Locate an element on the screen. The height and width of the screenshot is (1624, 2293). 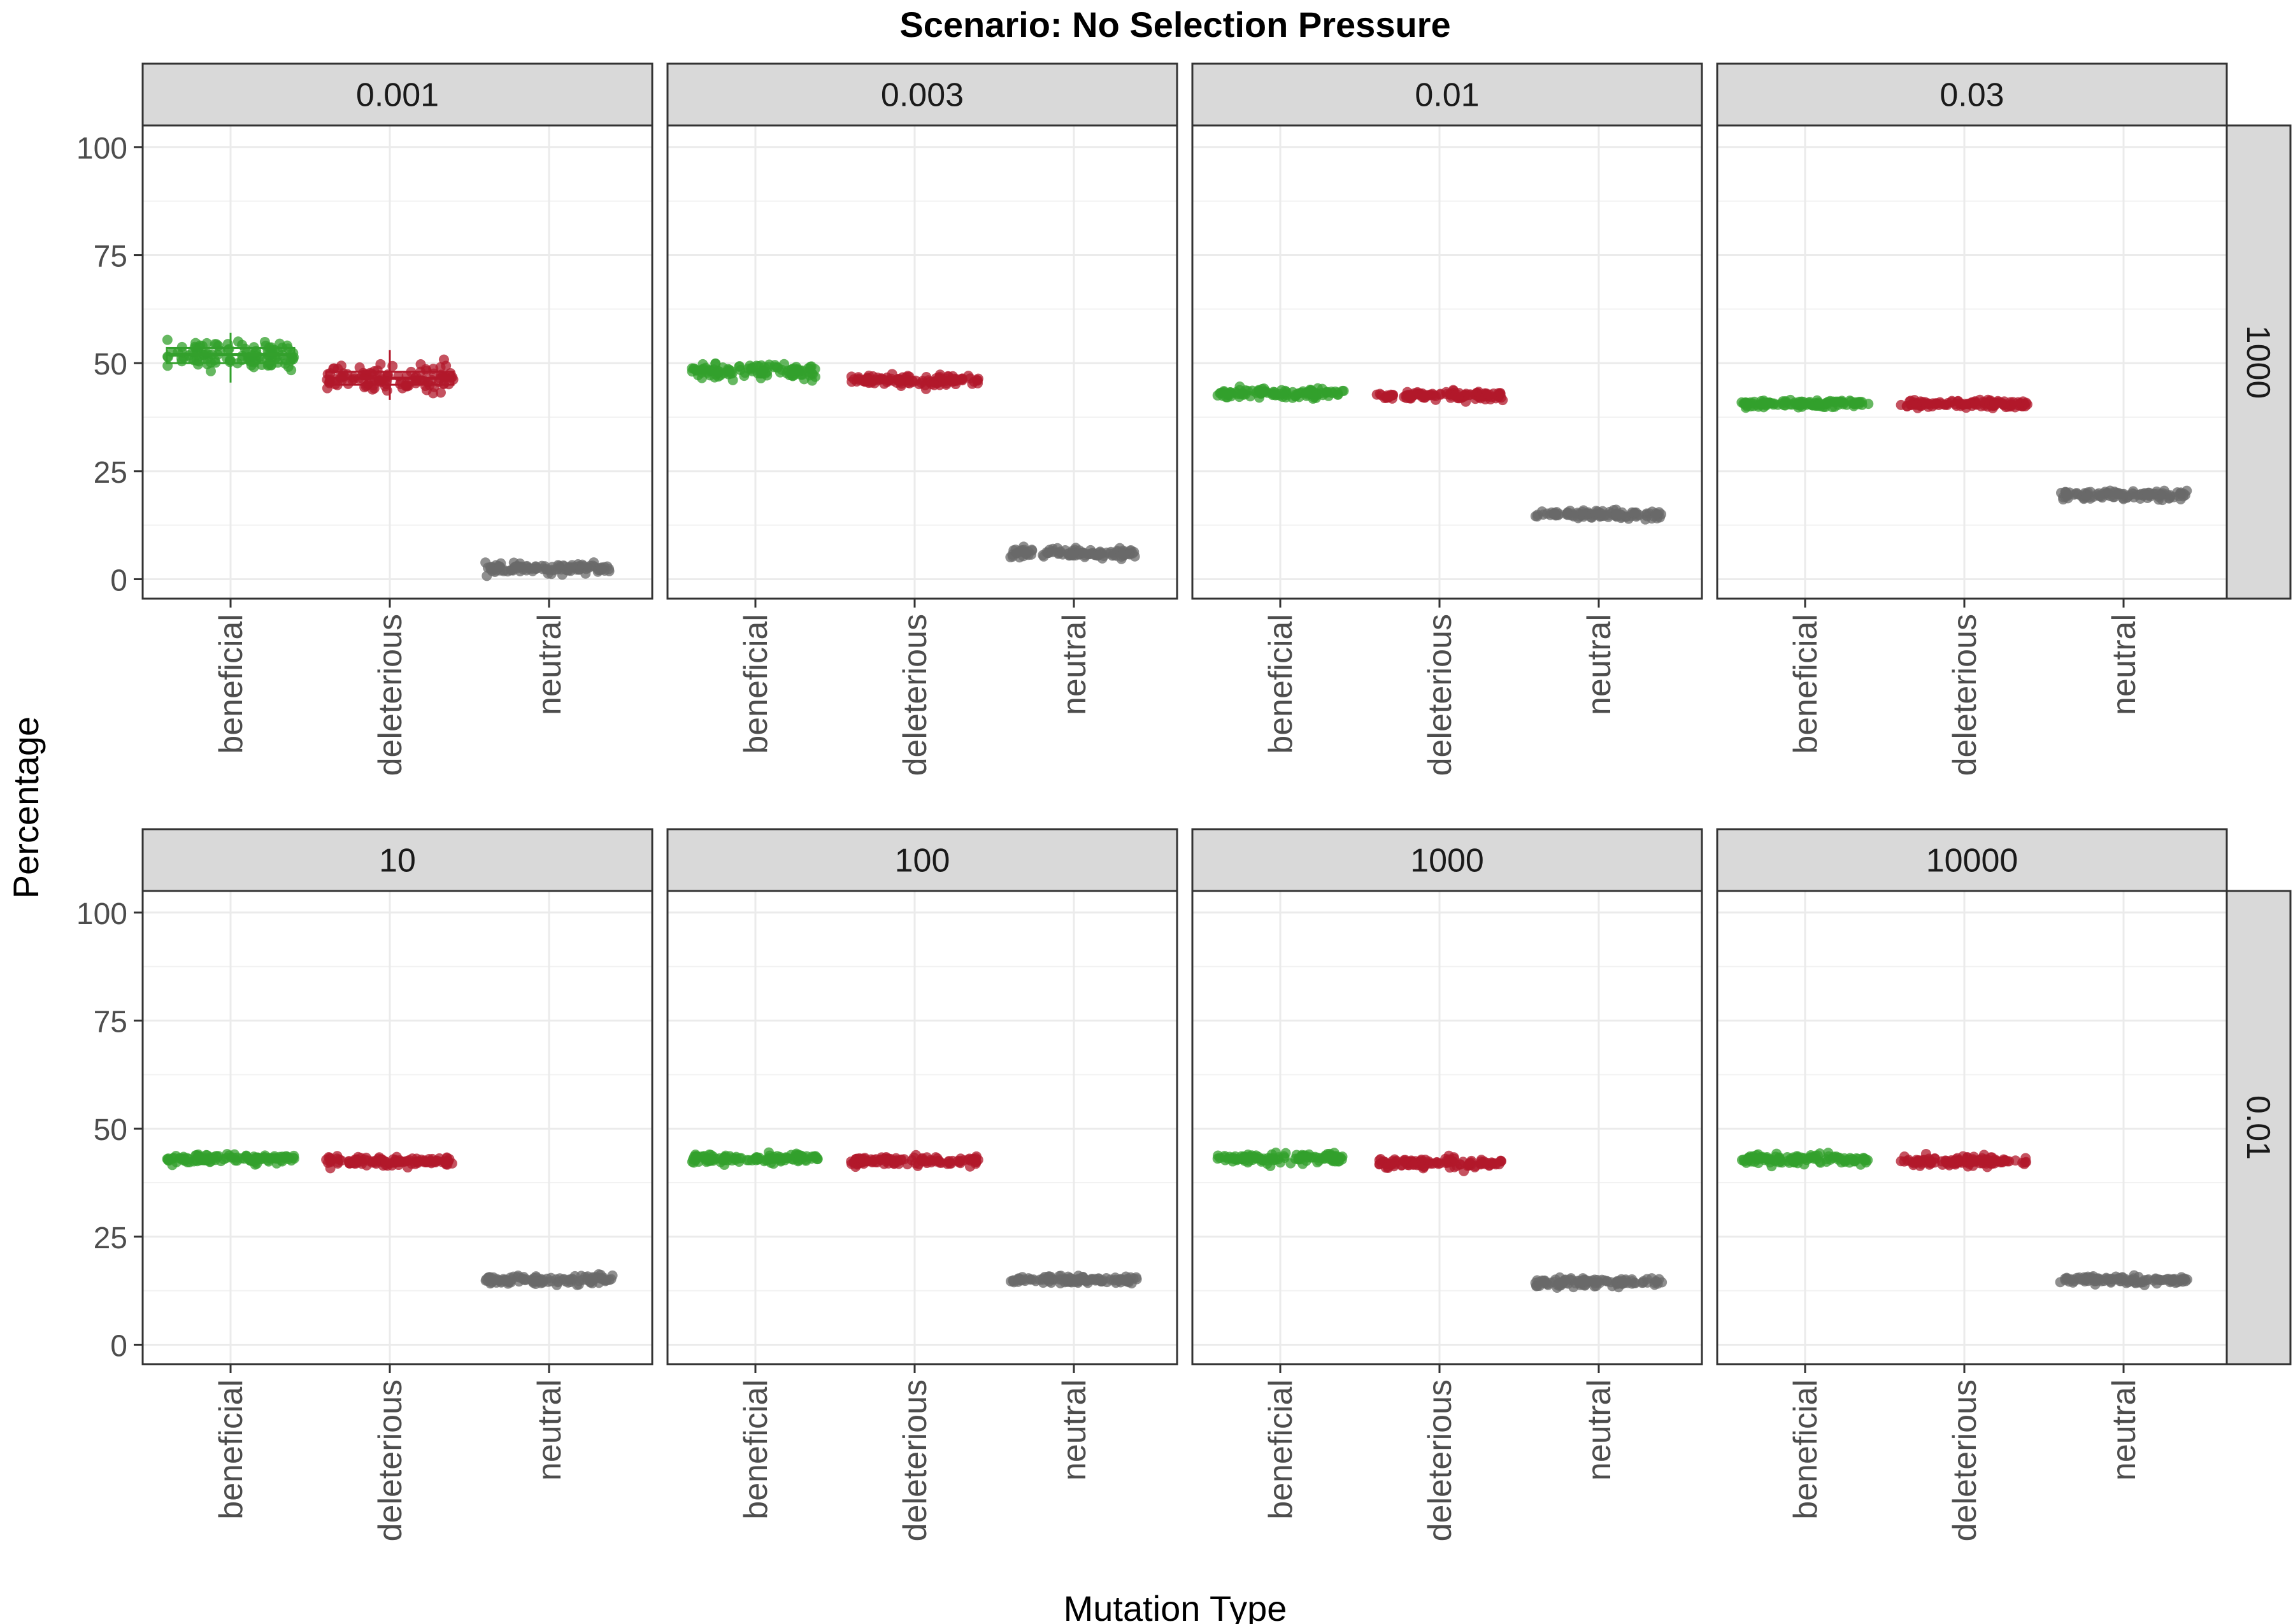
panel-strip-label: 10 is located at coordinates (397, 861).